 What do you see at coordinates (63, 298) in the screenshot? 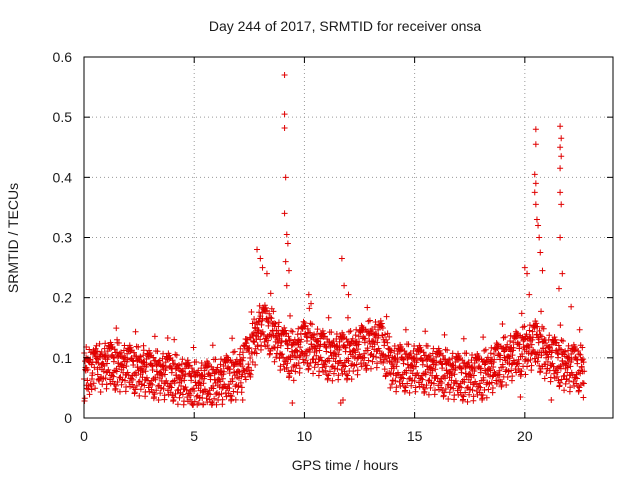
I see `y-tick-label: 0.2` at bounding box center [63, 298].